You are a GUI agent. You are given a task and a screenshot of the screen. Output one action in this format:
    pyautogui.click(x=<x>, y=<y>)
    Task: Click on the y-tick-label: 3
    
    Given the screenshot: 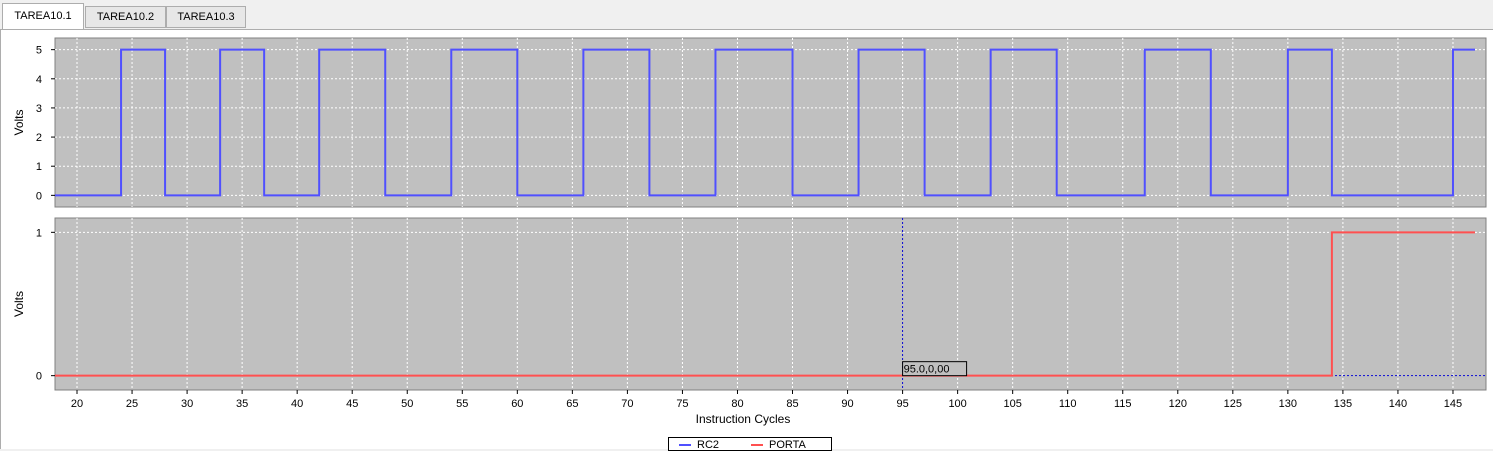 What is the action you would take?
    pyautogui.click(x=39, y=109)
    